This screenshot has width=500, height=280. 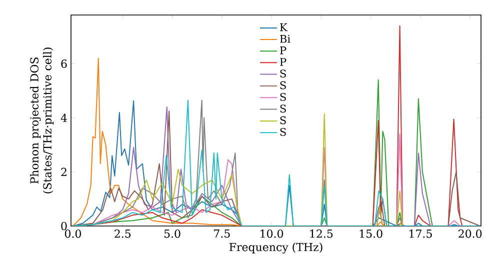 What do you see at coordinates (222, 234) in the screenshot?
I see `x-tick-label: 7.5` at bounding box center [222, 234].